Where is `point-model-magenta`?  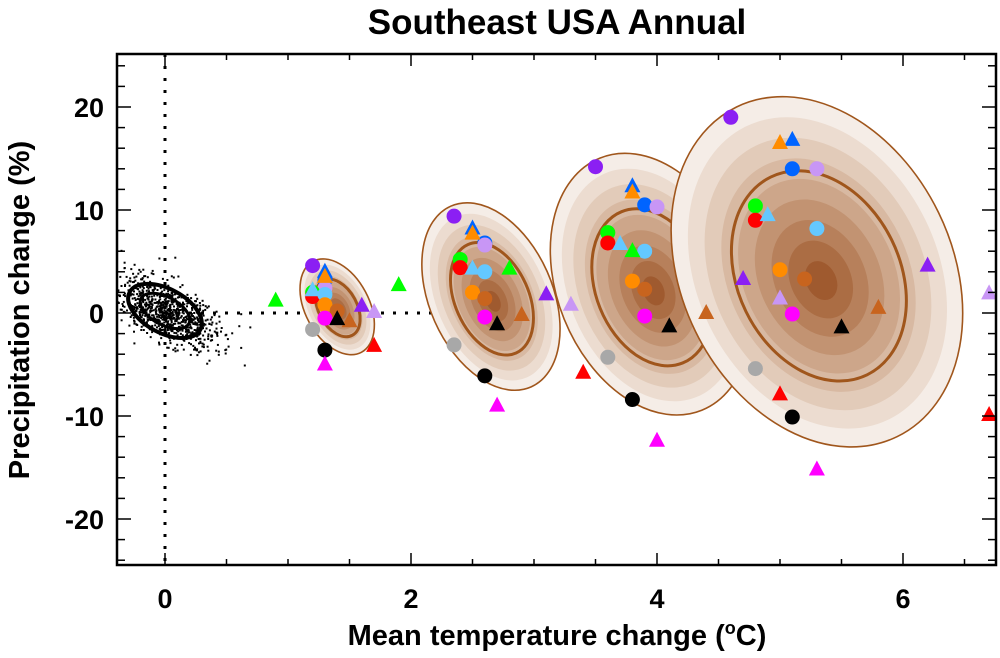 point-model-magenta is located at coordinates (485, 317).